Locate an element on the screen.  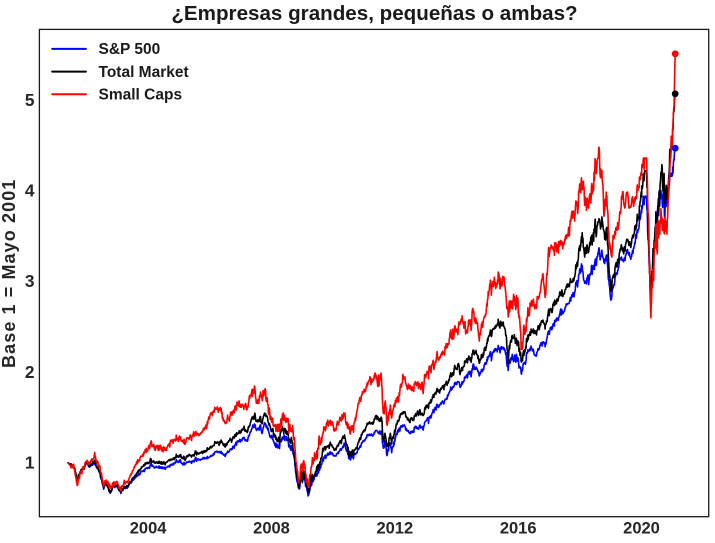
svg-text: 3 is located at coordinates (30, 281).